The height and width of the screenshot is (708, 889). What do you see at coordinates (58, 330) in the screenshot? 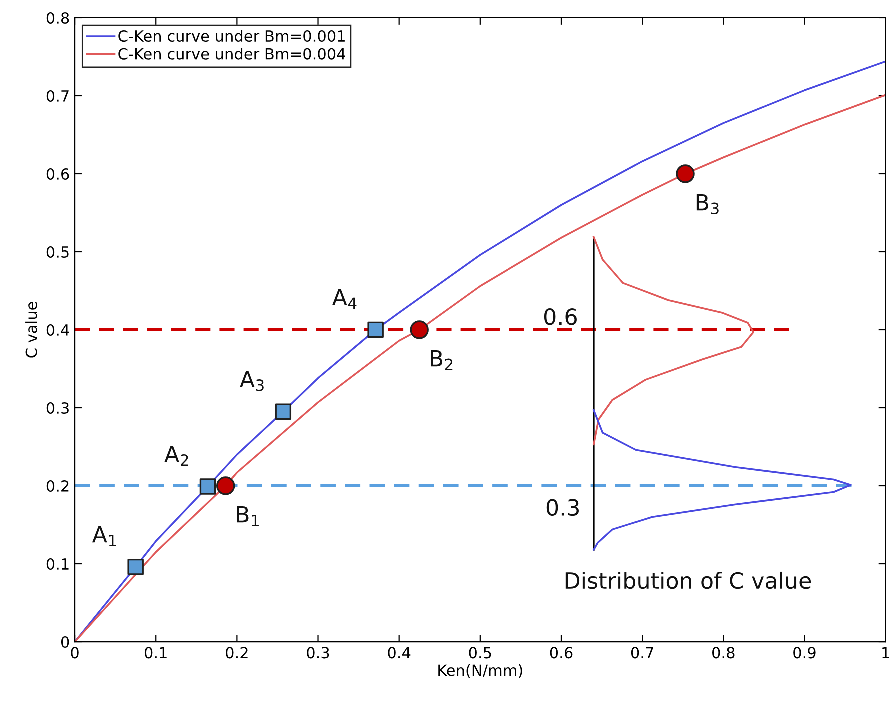
I see `y-tick-label: 0.4` at bounding box center [58, 330].